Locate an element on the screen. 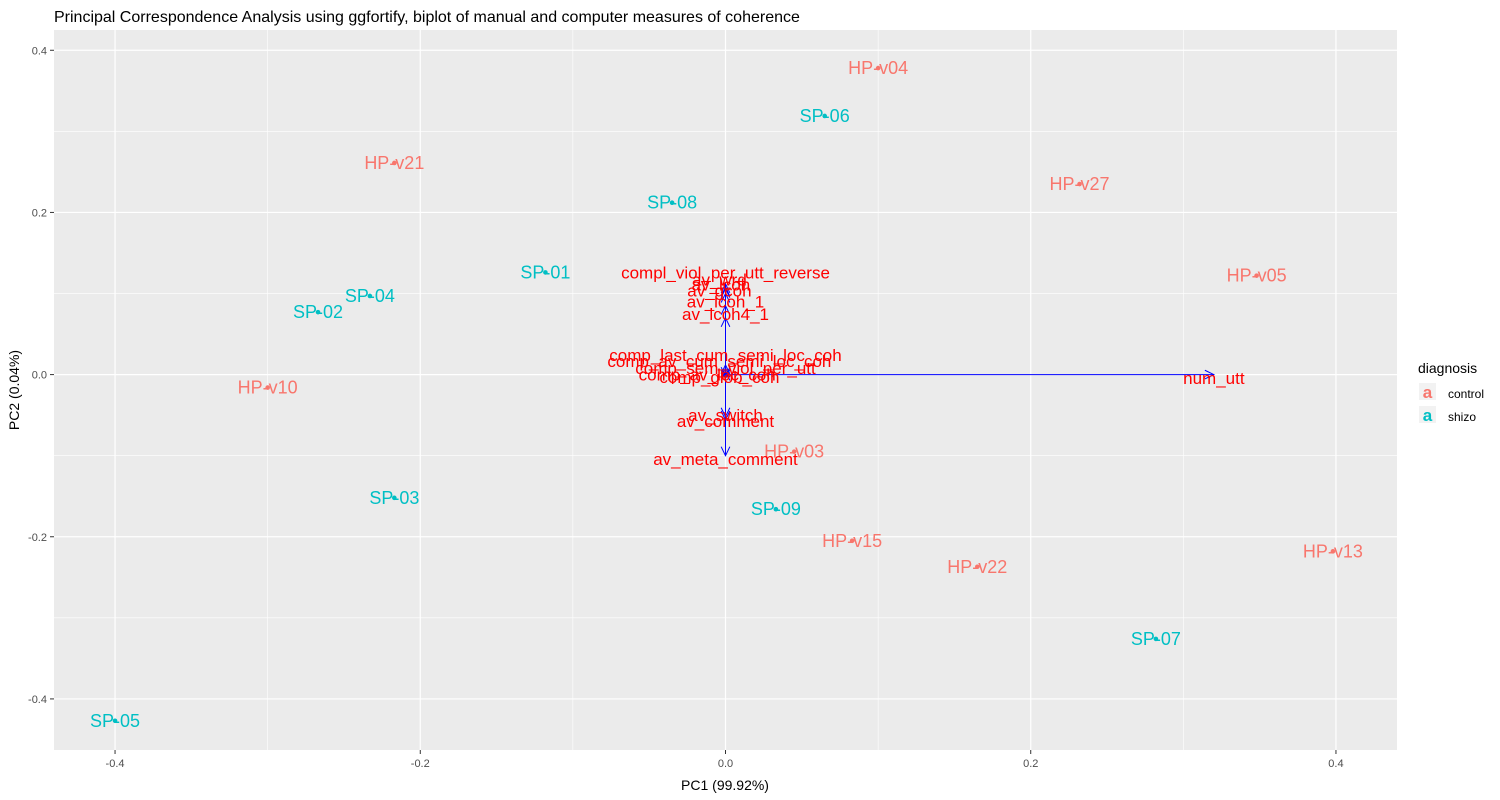  loading-label: av_meta_comment is located at coordinates (725, 459).